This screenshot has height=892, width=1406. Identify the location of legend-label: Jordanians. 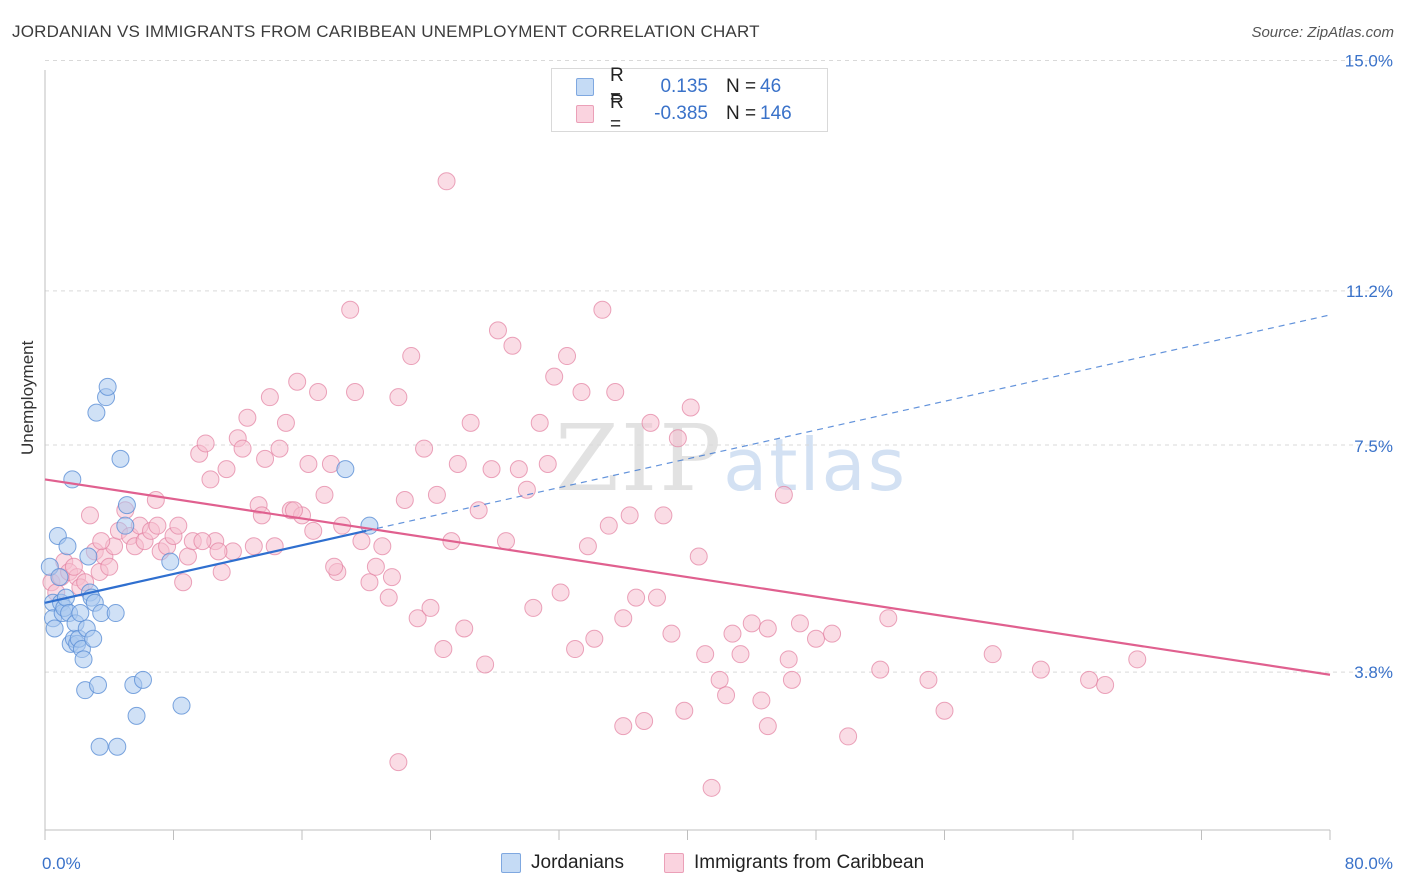
(577, 862).